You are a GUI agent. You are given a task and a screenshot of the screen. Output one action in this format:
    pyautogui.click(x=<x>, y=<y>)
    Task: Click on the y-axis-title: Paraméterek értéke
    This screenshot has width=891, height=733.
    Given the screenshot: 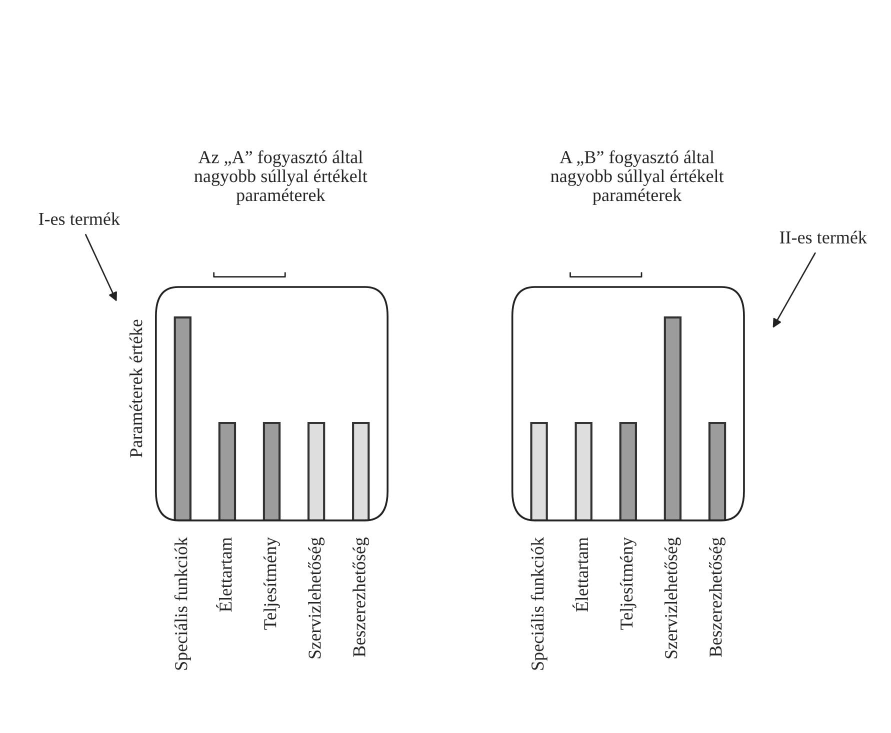 What is the action you would take?
    pyautogui.click(x=136, y=389)
    